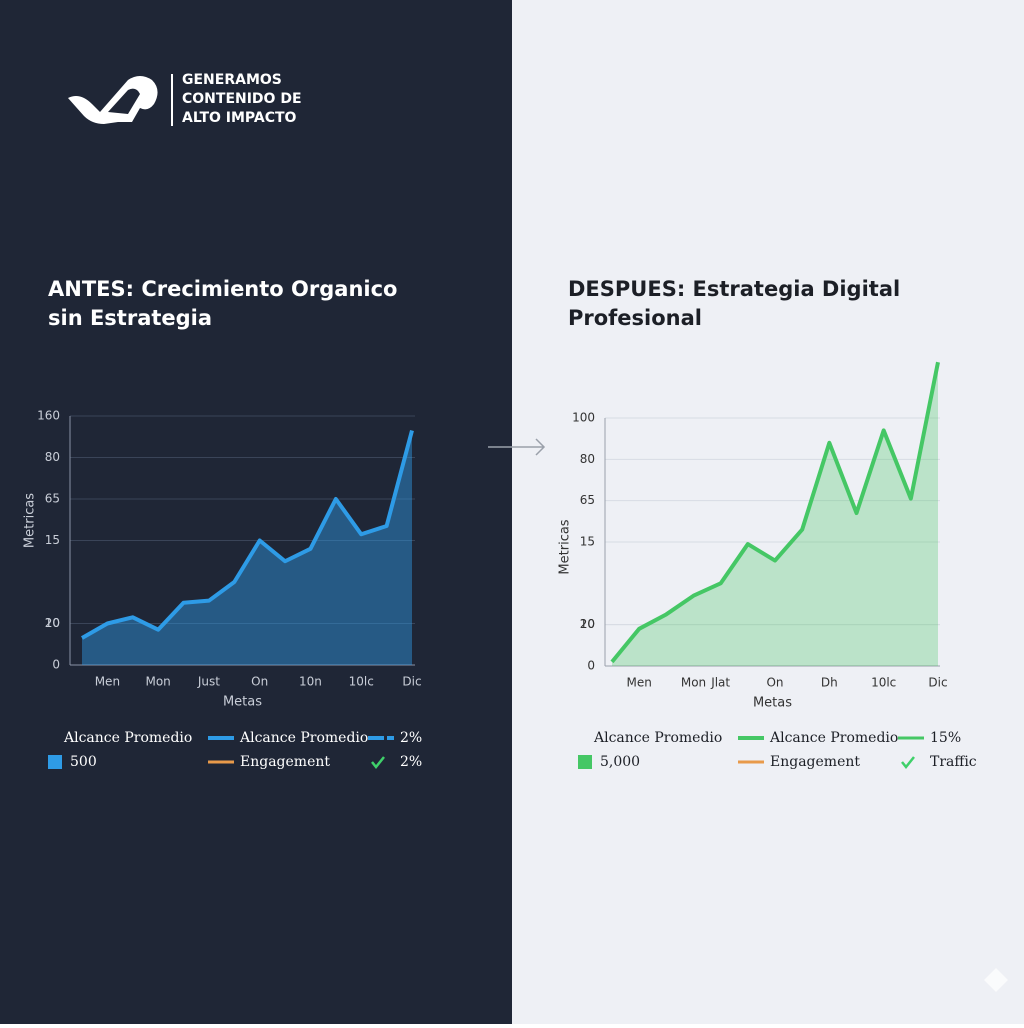 The height and width of the screenshot is (1028, 1024). What do you see at coordinates (113, 100) in the screenshot?
I see `logo` at bounding box center [113, 100].